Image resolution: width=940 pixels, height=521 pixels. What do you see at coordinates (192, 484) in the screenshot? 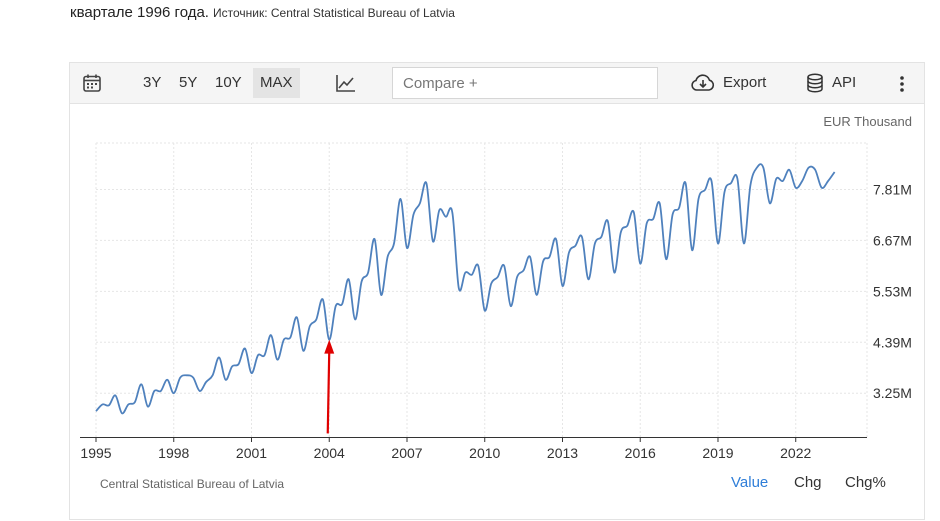
I see `footer-source: Central Statistical Bureau of Latvia` at bounding box center [192, 484].